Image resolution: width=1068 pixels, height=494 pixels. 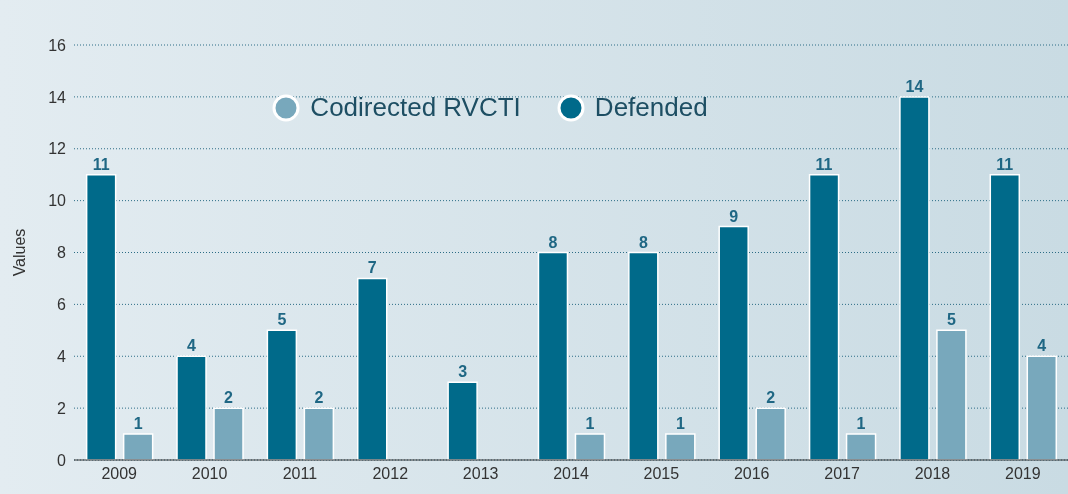 I want to click on y-tick-label: 16, so click(x=57, y=45).